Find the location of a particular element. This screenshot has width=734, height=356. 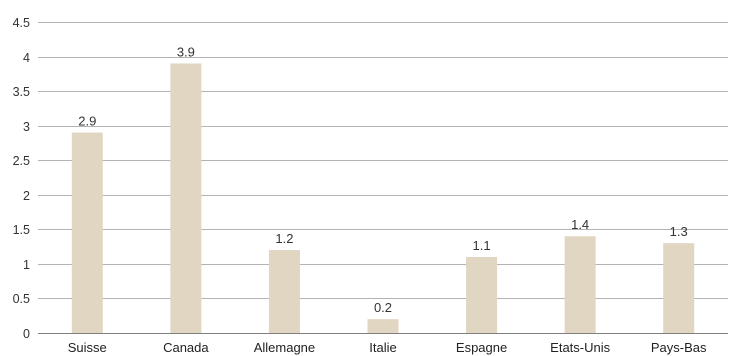

data-label: 1.2 is located at coordinates (284, 238).